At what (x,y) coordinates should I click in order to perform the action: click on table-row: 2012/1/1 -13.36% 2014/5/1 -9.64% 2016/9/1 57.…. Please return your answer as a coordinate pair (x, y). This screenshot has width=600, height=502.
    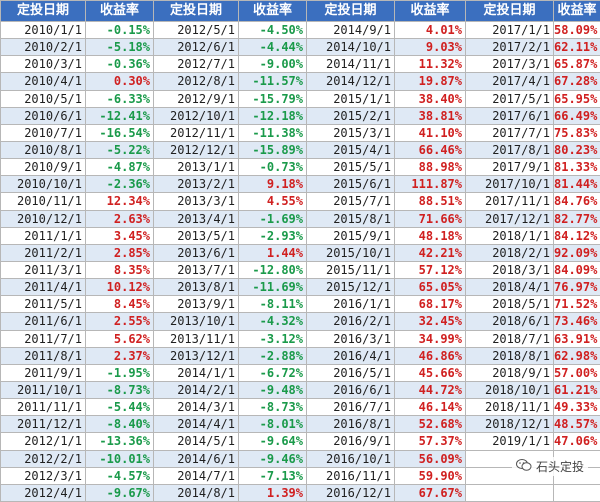
    Looking at the image, I should click on (300, 441).